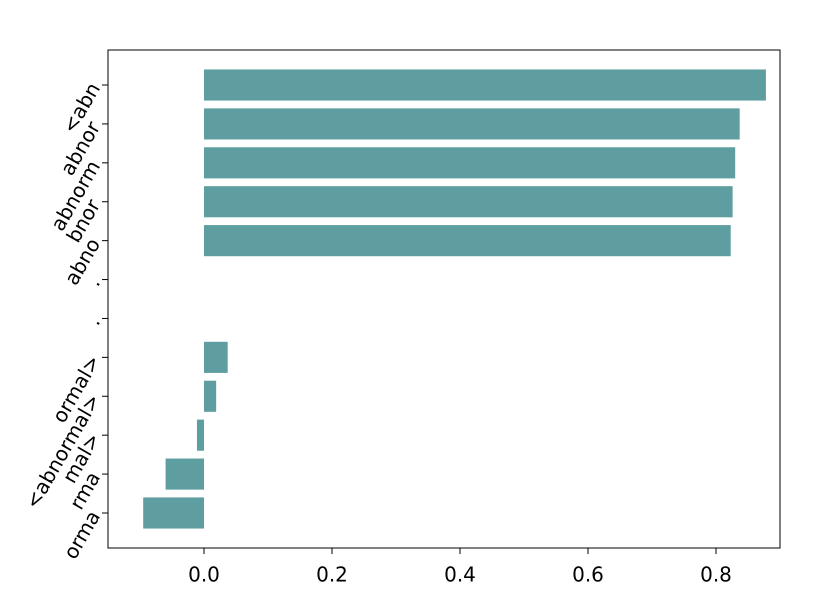  I want to click on x-tick-label: 0.2, so click(332, 575).